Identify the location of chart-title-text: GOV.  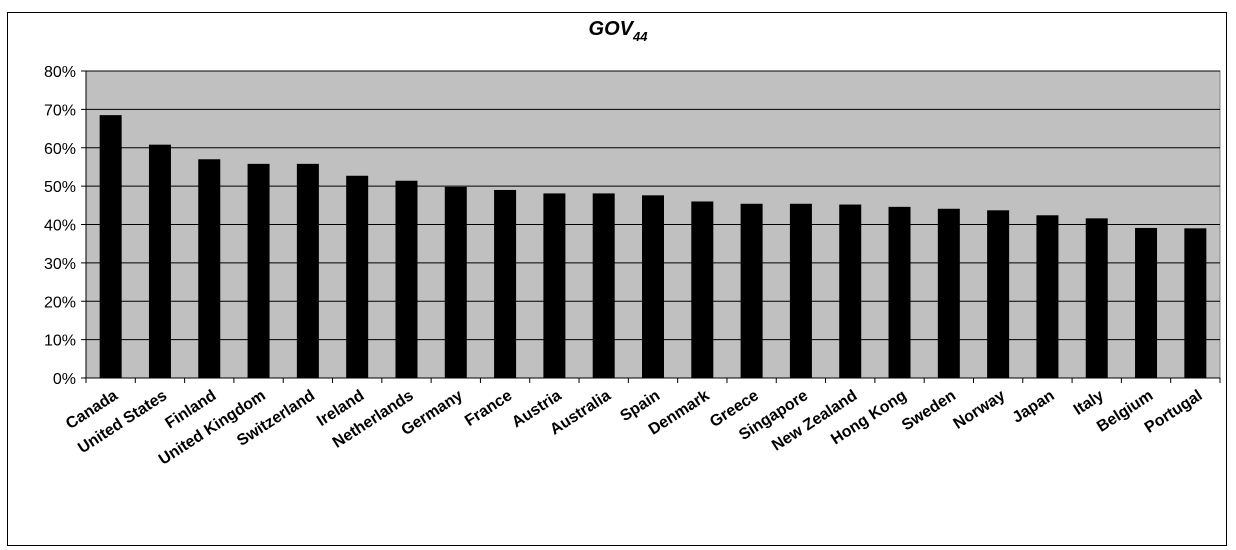
(610, 29).